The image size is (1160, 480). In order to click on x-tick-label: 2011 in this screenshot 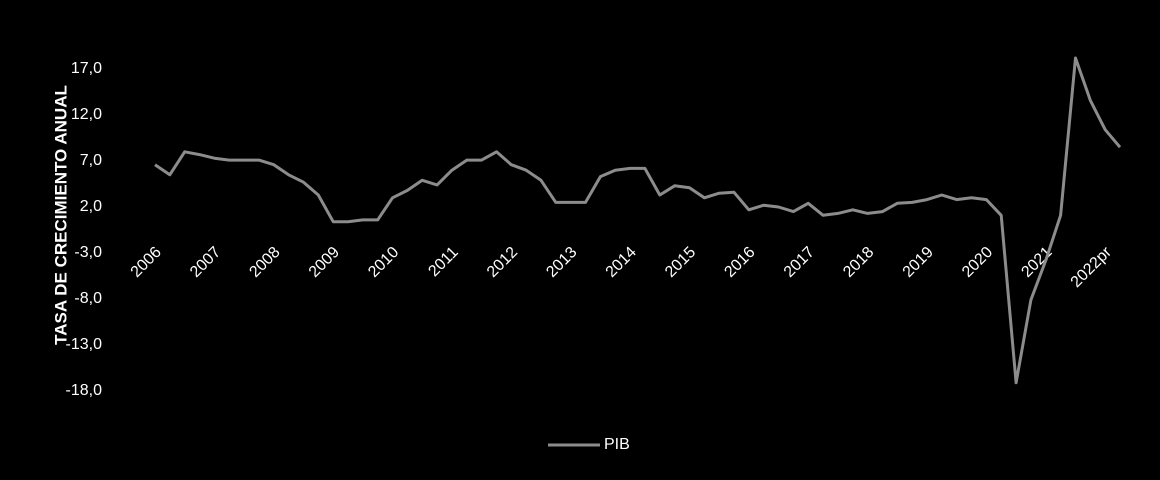, I will do `click(443, 262)`.